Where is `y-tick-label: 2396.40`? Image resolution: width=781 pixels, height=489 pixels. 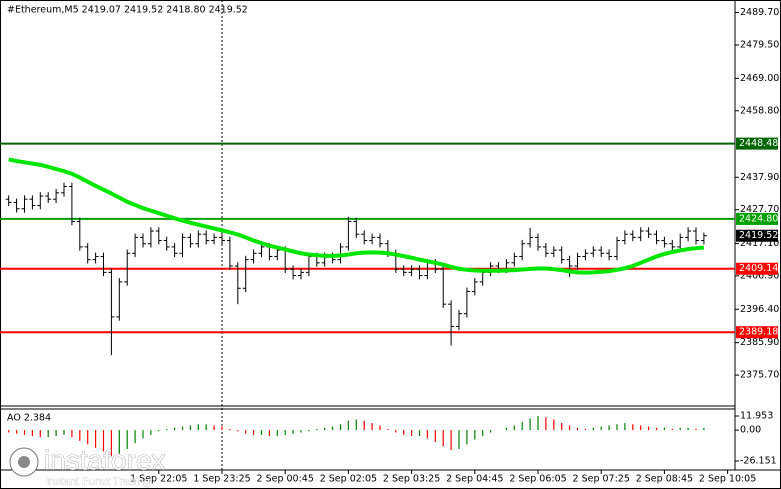
y-tick-label: 2396.40 is located at coordinates (759, 309).